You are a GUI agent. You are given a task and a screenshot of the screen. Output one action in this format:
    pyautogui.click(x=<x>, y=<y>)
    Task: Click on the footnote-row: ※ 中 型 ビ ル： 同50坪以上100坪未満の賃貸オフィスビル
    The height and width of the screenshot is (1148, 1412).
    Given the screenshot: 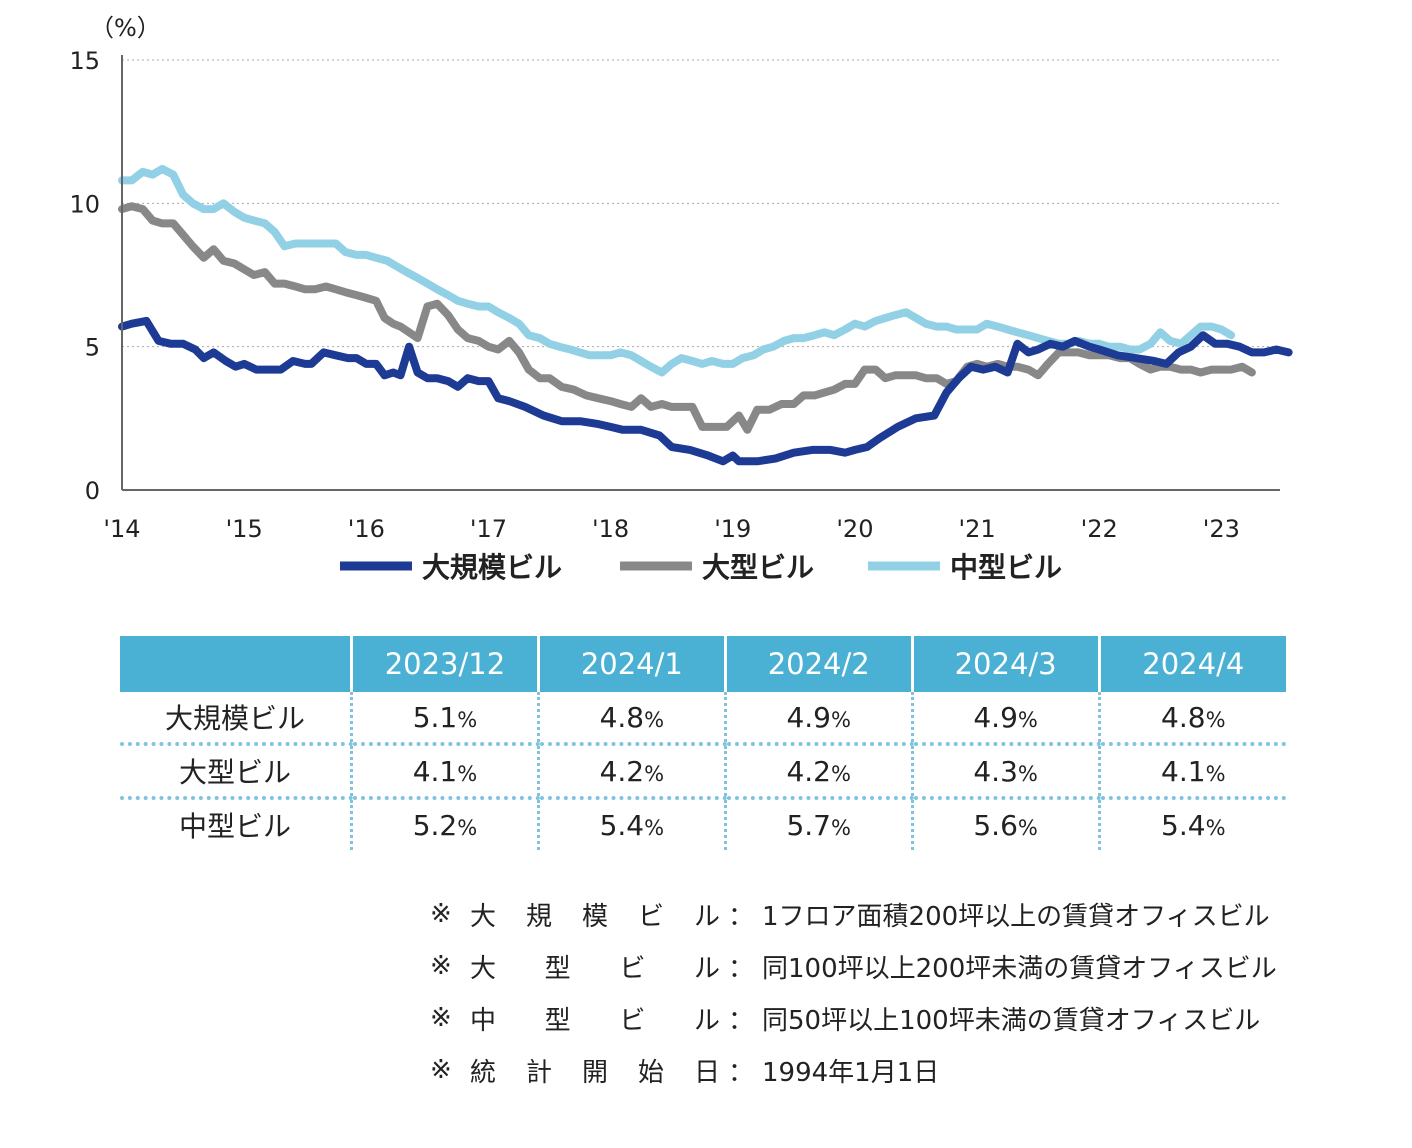 What is the action you would take?
    pyautogui.click(x=853, y=1018)
    